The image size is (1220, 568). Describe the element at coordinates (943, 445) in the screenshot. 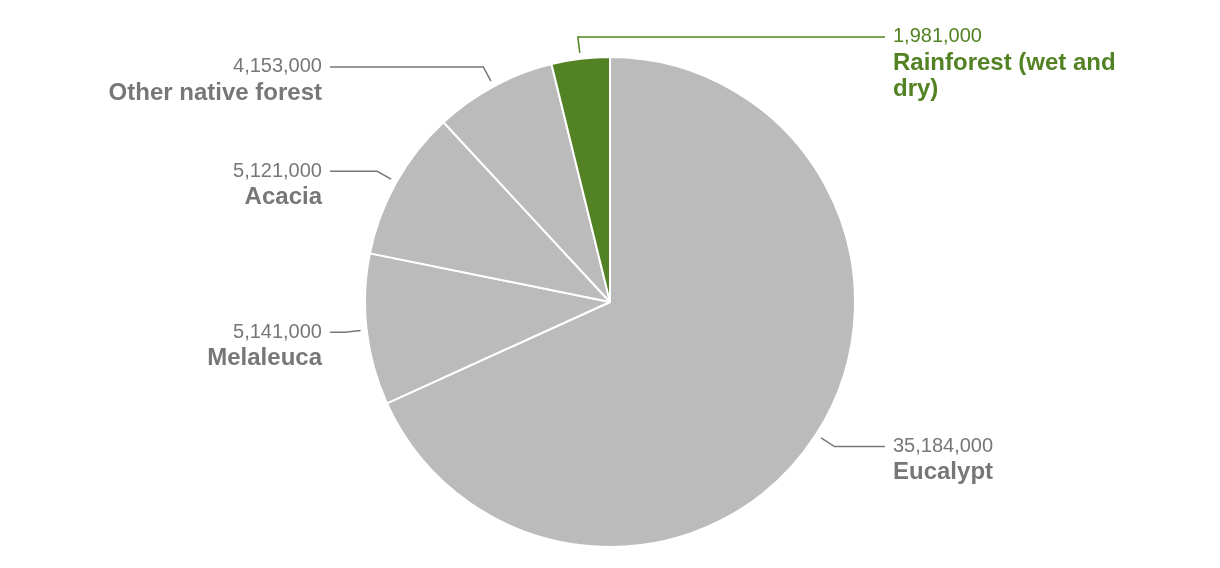

I see `data-label: 35,184,000` at that location.